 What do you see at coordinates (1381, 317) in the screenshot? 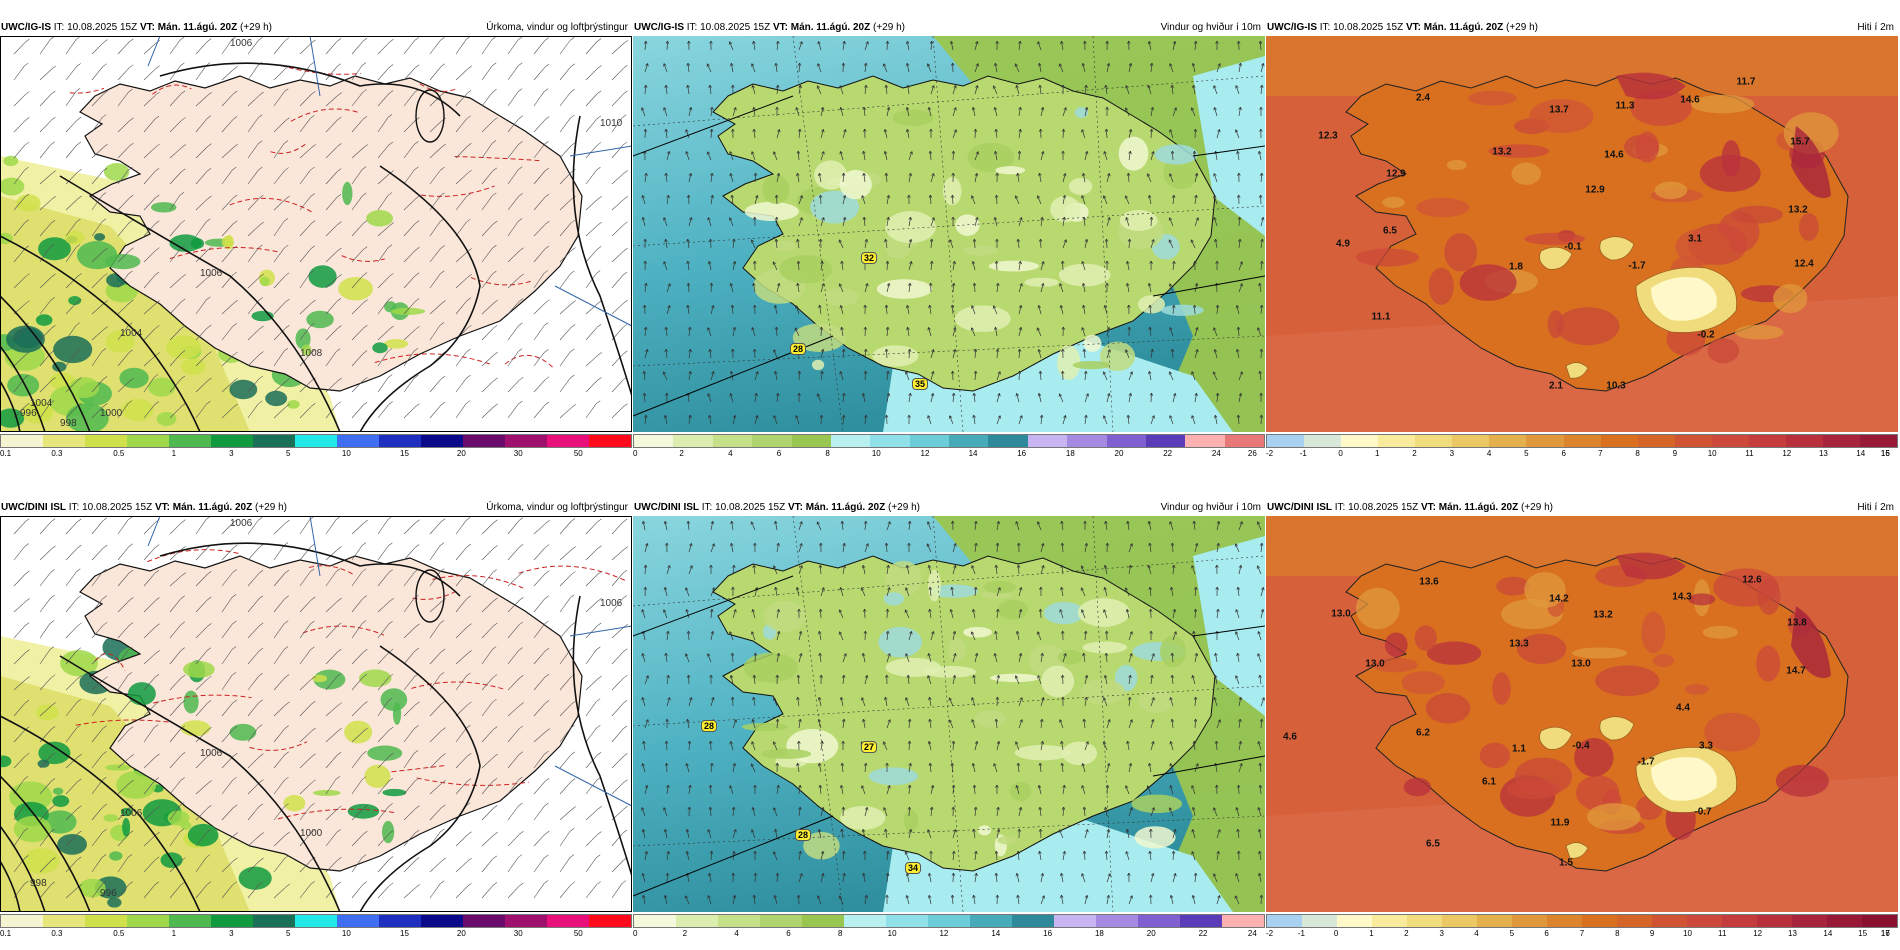
I see `temperature-value-label: 11.1` at bounding box center [1381, 317].